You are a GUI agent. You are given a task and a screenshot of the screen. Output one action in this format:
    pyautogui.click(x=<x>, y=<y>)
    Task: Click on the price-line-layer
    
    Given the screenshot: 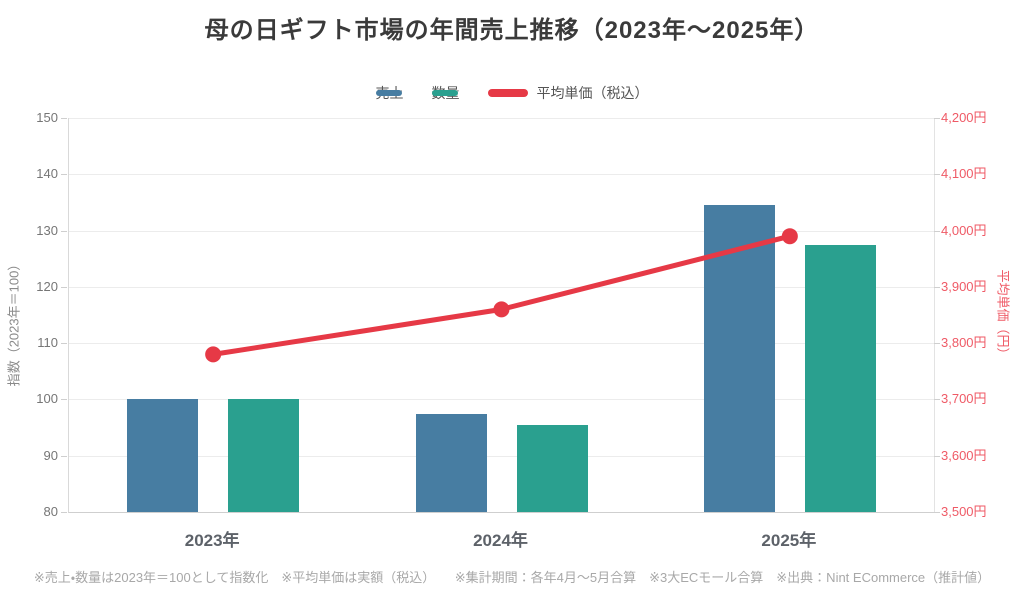 What is the action you would take?
    pyautogui.click(x=501, y=295)
    